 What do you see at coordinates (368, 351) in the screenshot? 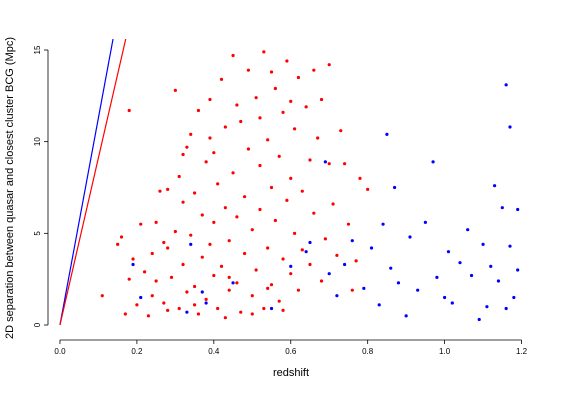
I see `x-tick-label: 0.8` at bounding box center [368, 351].